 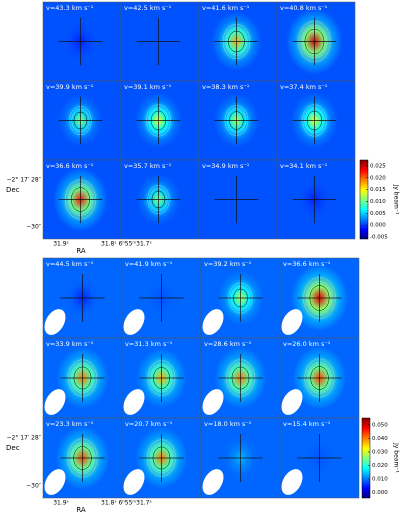 I want to click on colorbar-tick-label: -0.005, so click(x=379, y=238).